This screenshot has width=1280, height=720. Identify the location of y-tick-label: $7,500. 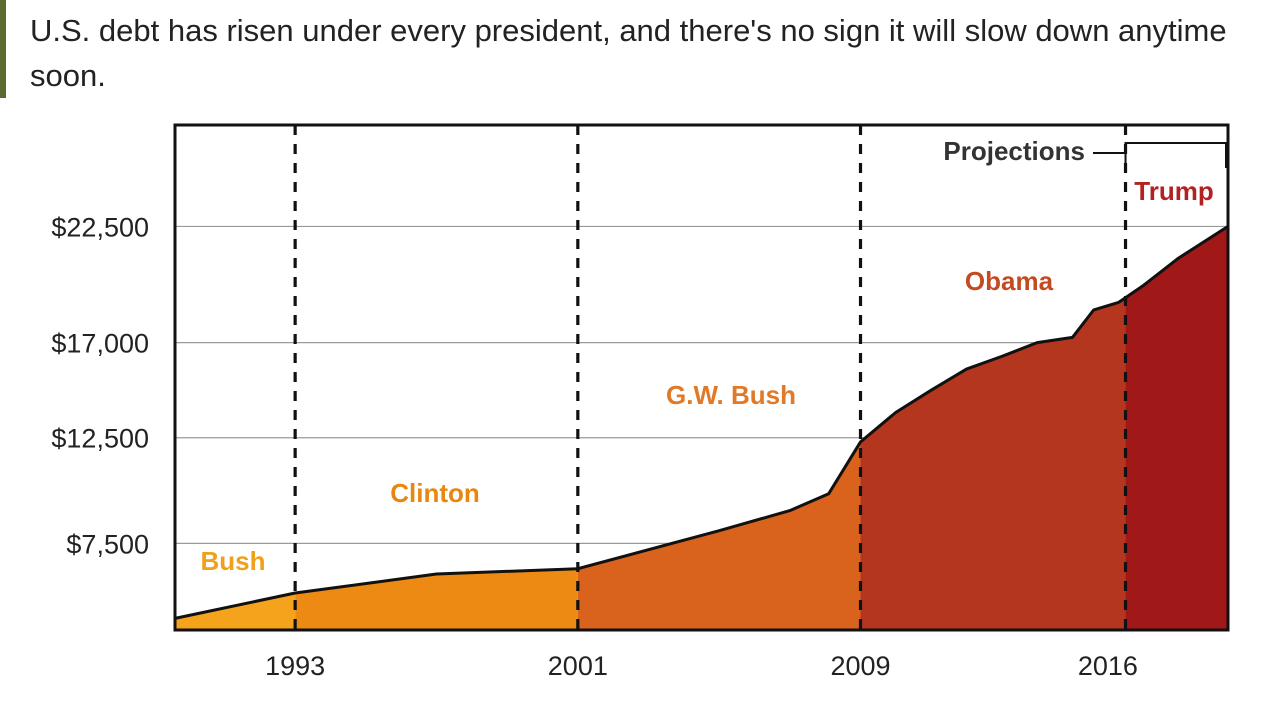
(107, 544).